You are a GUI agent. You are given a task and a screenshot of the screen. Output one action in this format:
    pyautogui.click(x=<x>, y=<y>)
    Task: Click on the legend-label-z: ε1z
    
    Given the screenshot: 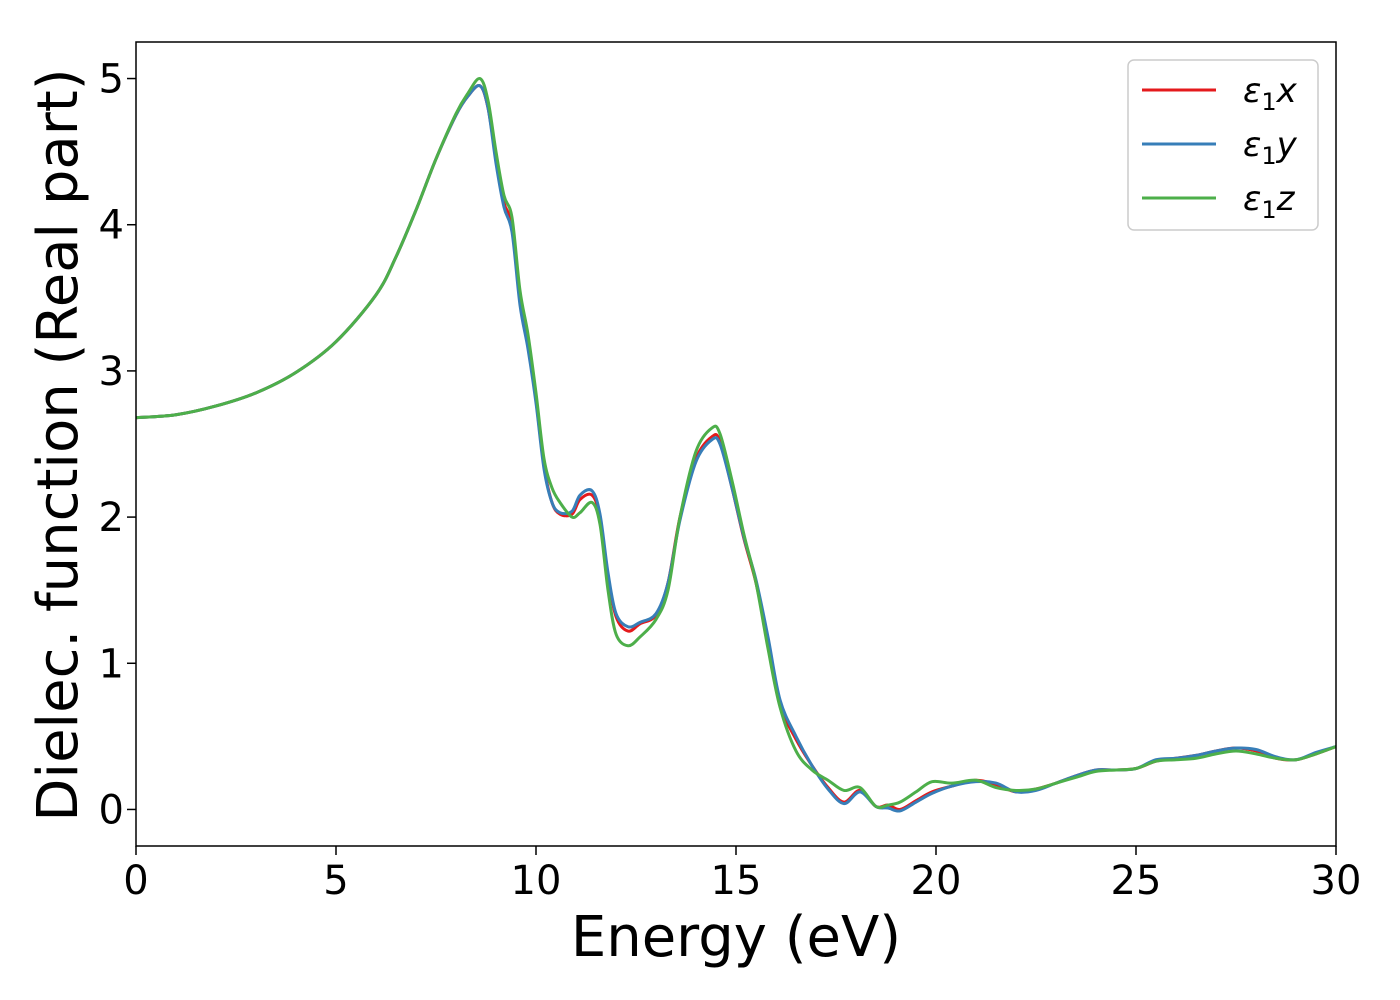 What is the action you would take?
    pyautogui.click(x=1269, y=201)
    